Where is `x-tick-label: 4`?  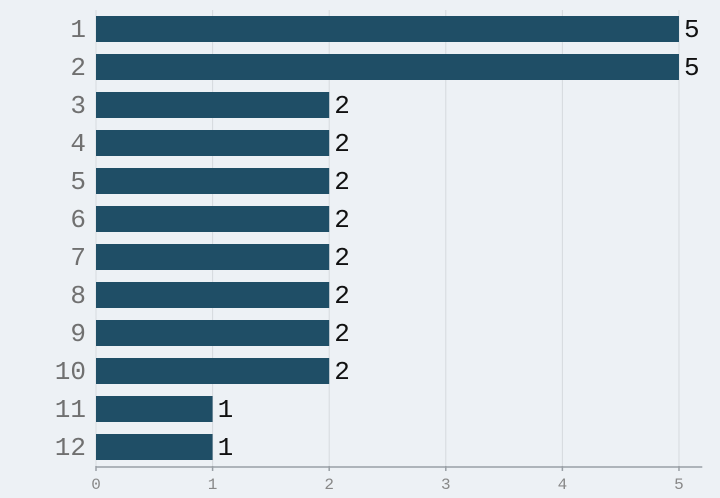 x-tick-label: 4 is located at coordinates (563, 485).